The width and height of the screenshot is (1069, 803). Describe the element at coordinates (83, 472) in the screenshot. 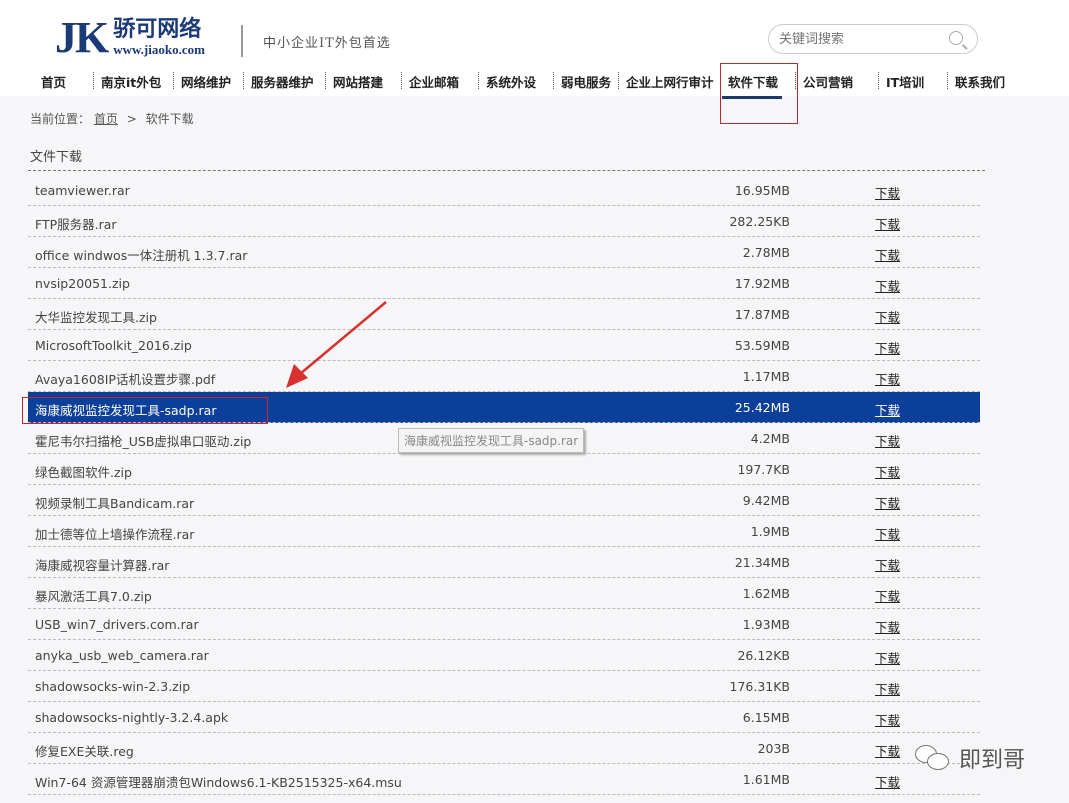

I see `file-name: 绿色截图软件.zip` at that location.